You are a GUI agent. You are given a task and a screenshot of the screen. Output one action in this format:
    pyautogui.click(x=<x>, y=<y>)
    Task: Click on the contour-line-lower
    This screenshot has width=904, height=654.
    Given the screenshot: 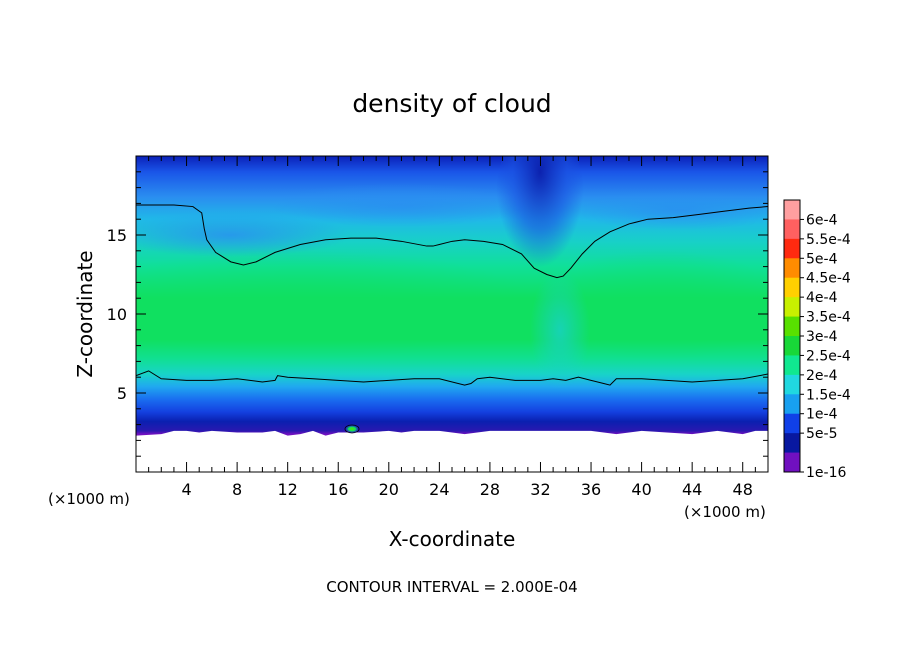 What is the action you would take?
    pyautogui.click(x=452, y=378)
    